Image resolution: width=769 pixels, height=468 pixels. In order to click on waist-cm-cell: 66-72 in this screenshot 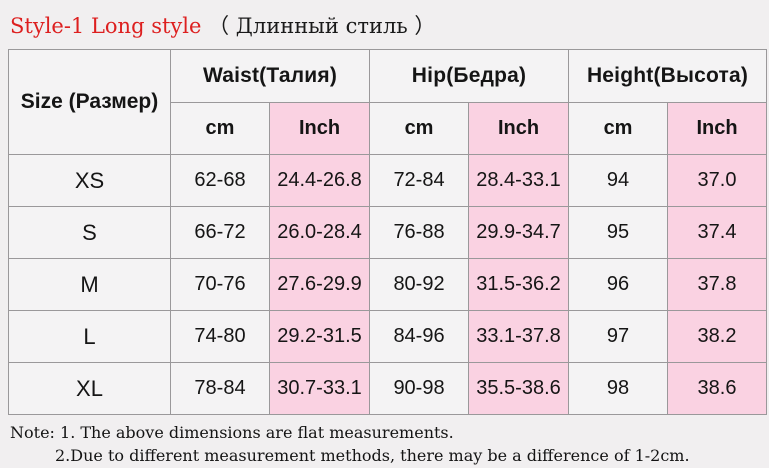, I will do `click(220, 232)`.